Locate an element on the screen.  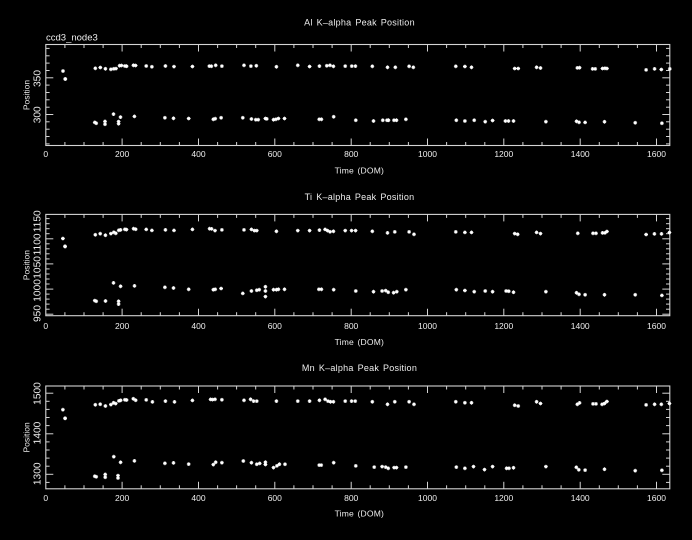
svg-text: 1050 is located at coordinates (38, 267).